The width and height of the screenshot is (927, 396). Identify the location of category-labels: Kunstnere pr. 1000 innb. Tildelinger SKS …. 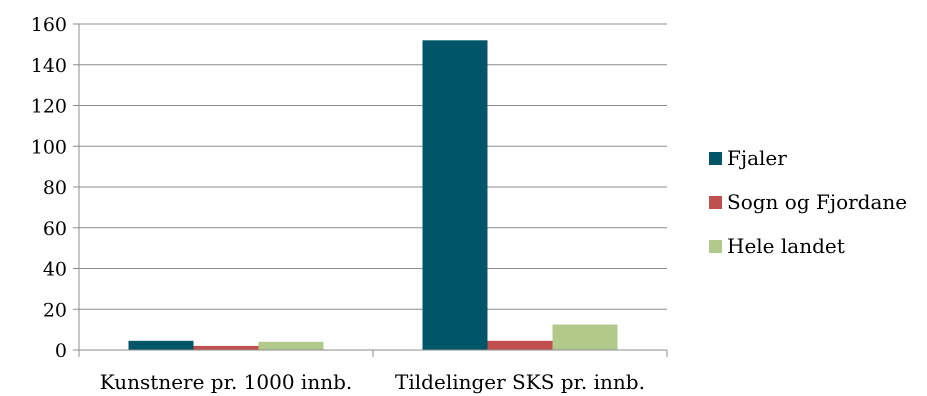
(372, 382).